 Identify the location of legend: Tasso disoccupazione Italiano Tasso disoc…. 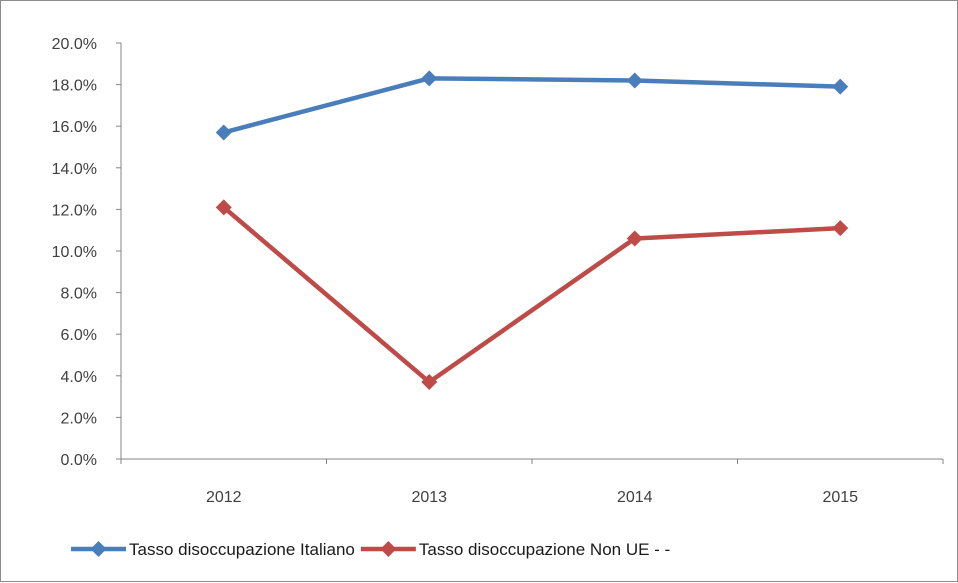
(370, 549).